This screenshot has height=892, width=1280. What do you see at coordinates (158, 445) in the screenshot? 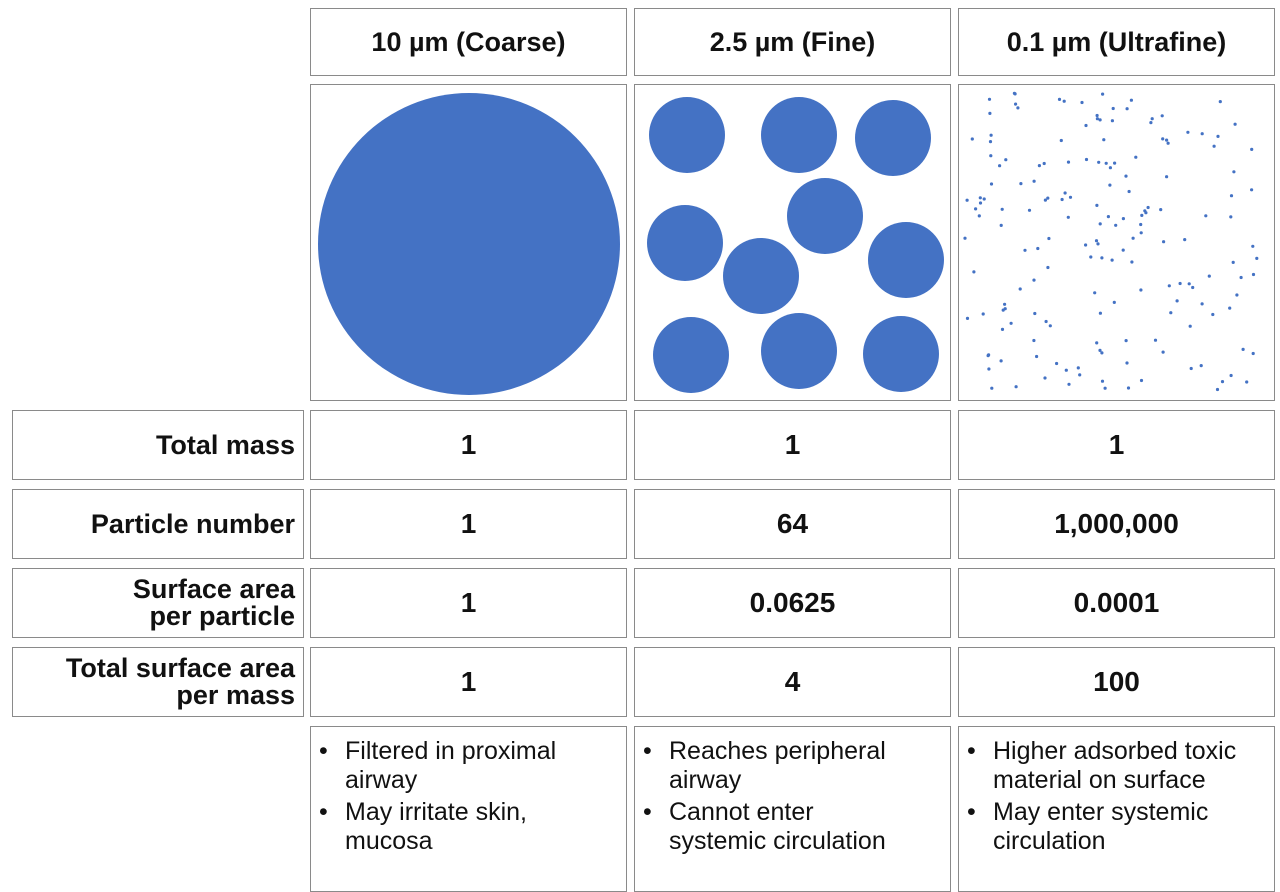
I see `row-label-total-mass: Total mass` at bounding box center [158, 445].